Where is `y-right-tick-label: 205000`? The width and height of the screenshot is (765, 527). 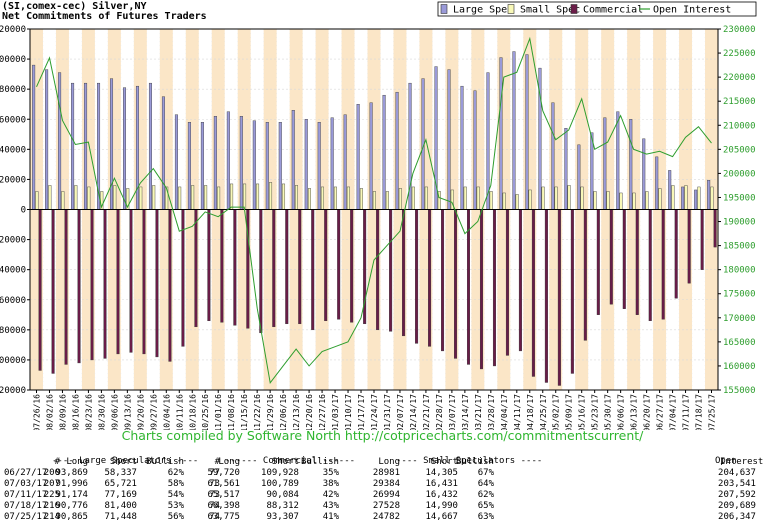
y-right-tick-label: 205000 is located at coordinates (739, 150).